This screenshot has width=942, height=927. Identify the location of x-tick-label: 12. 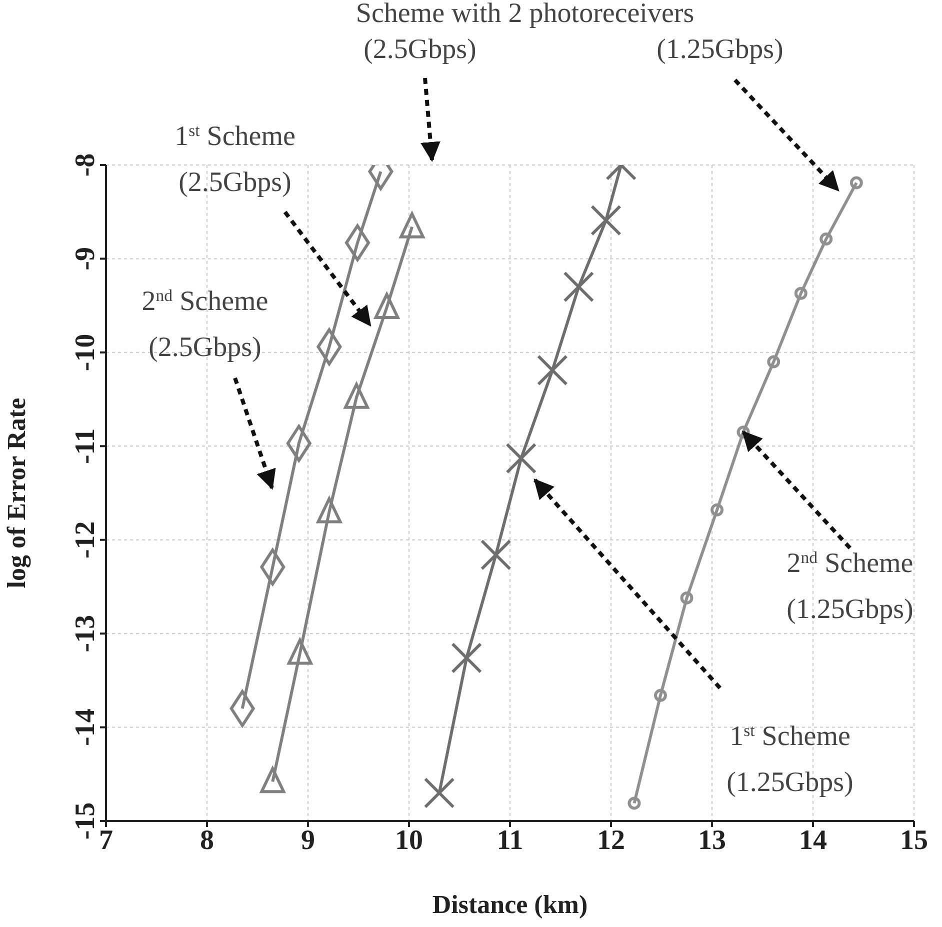
(611, 840).